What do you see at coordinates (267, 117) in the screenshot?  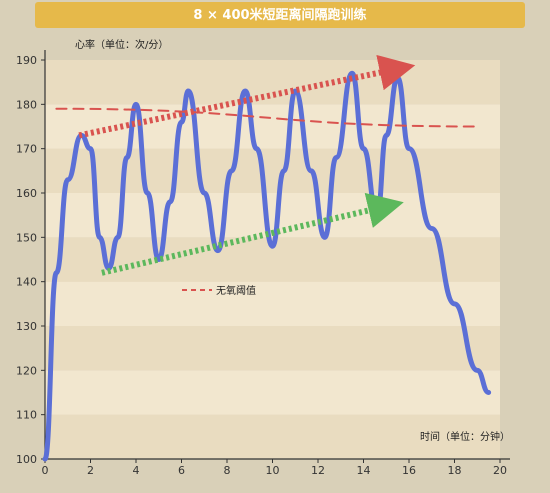 I see `threshold-line` at bounding box center [267, 117].